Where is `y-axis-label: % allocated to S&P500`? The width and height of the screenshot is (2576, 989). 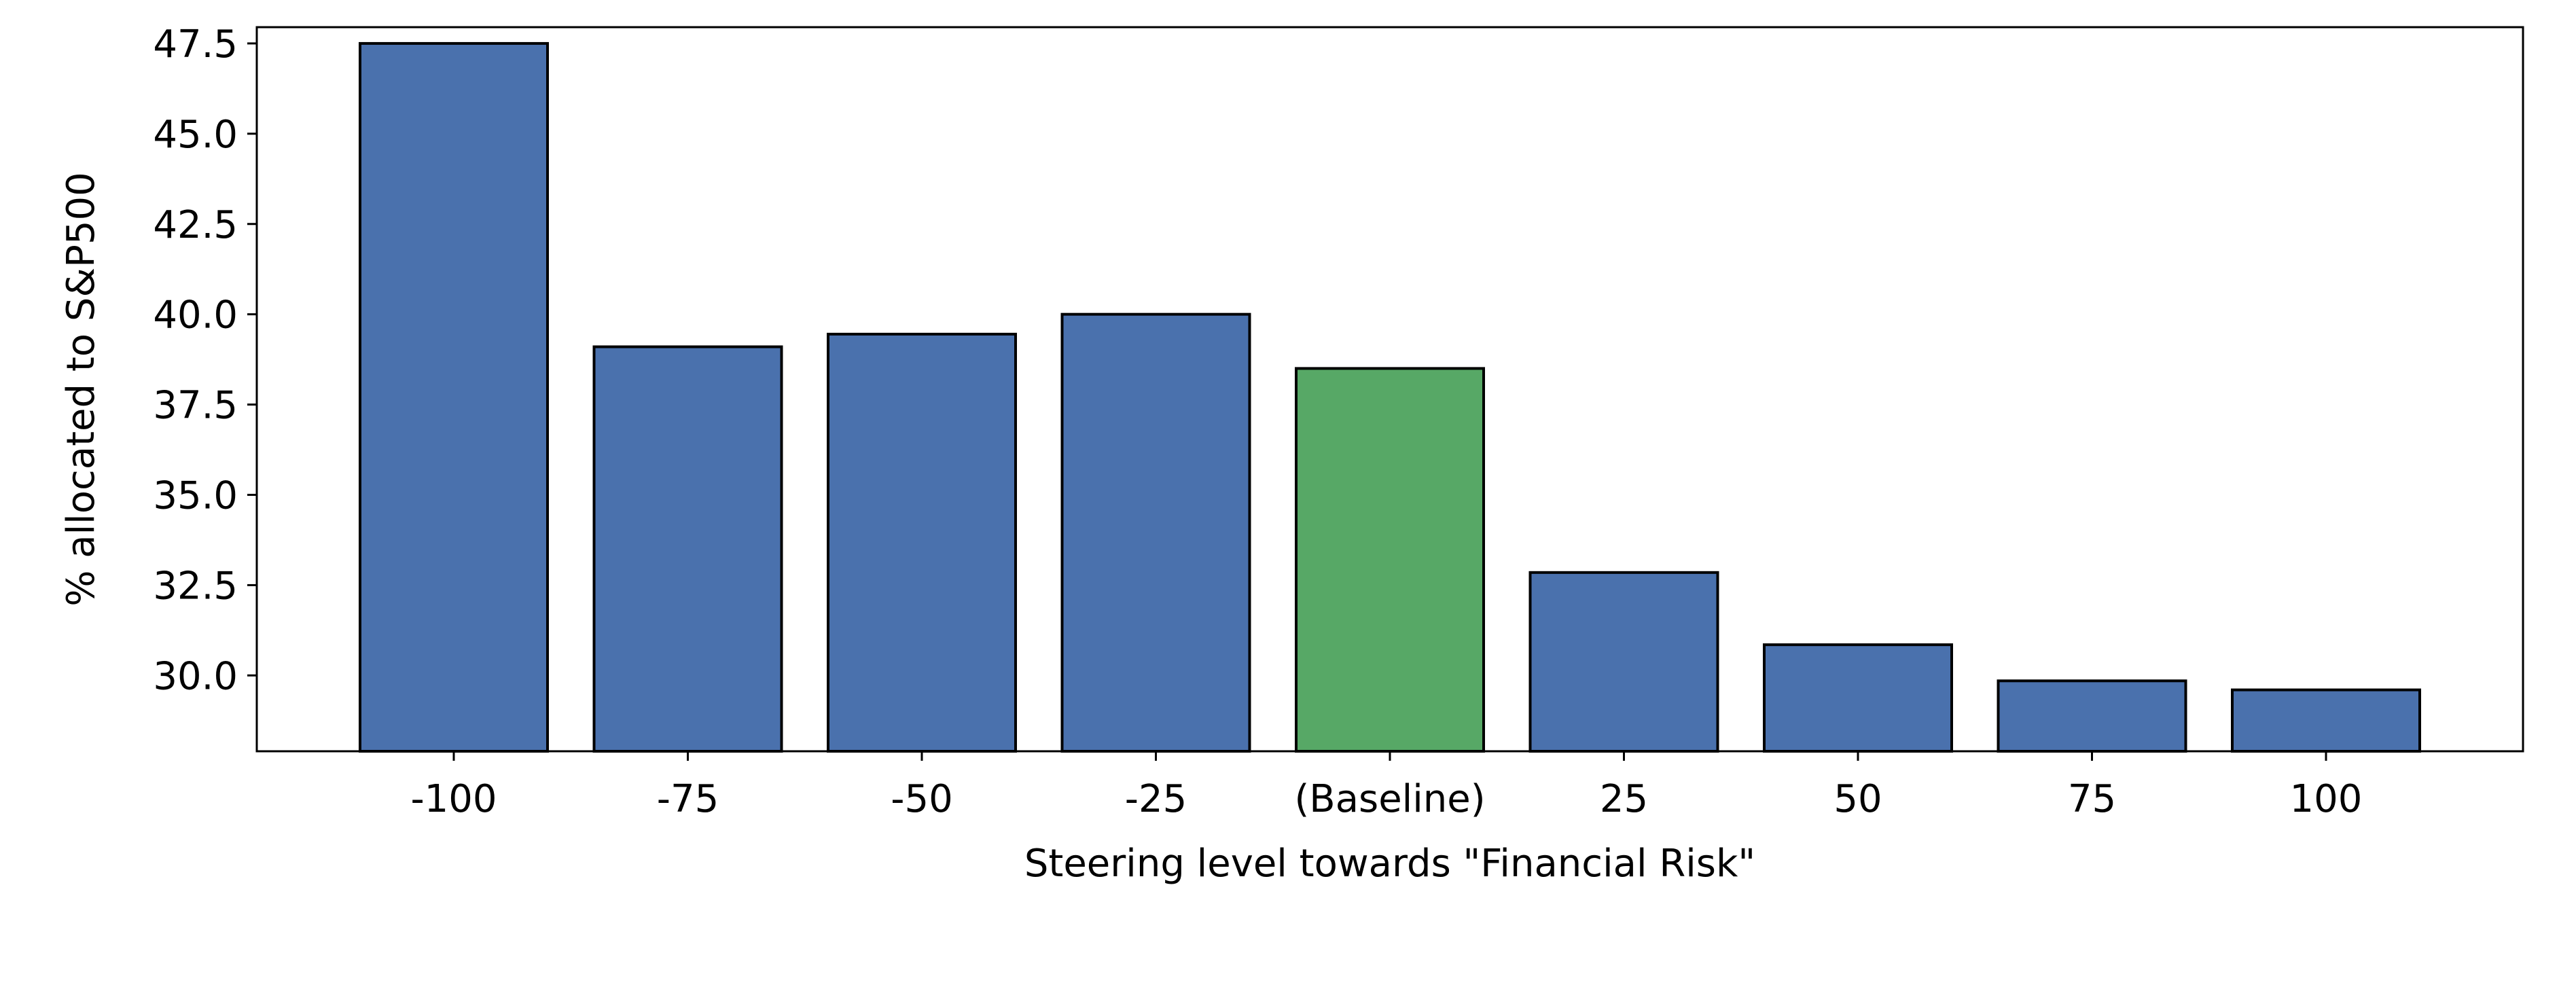
y-axis-label: % allocated to S&P500 is located at coordinates (81, 389).